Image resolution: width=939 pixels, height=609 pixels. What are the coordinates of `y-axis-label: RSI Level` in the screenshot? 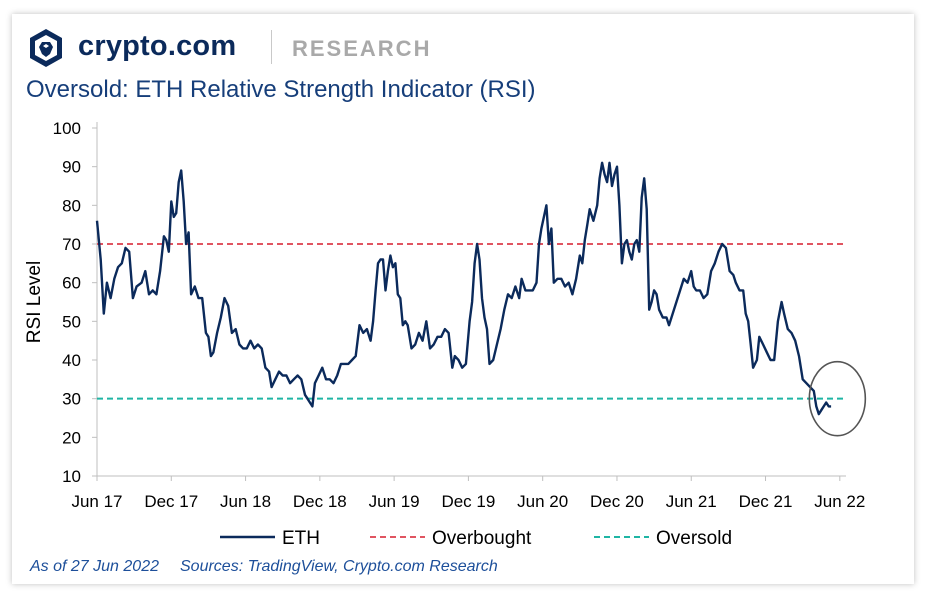 It's located at (34, 302).